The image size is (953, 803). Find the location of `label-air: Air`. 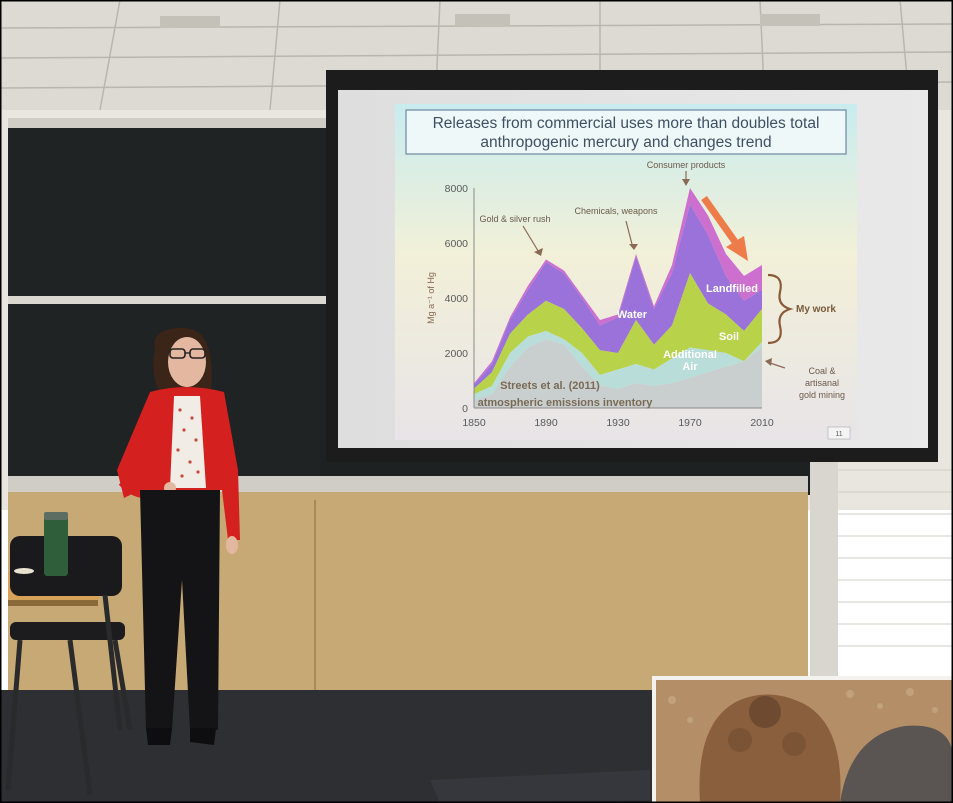

label-air: Air is located at coordinates (690, 367).